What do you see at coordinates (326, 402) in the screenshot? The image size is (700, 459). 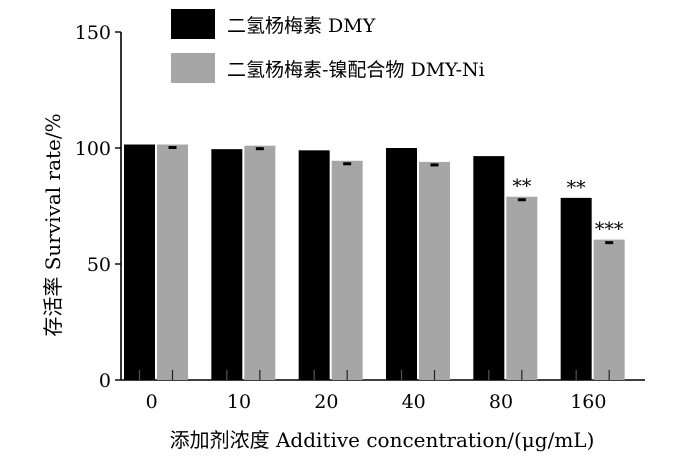 I see `x-tick-label: 20` at bounding box center [326, 402].